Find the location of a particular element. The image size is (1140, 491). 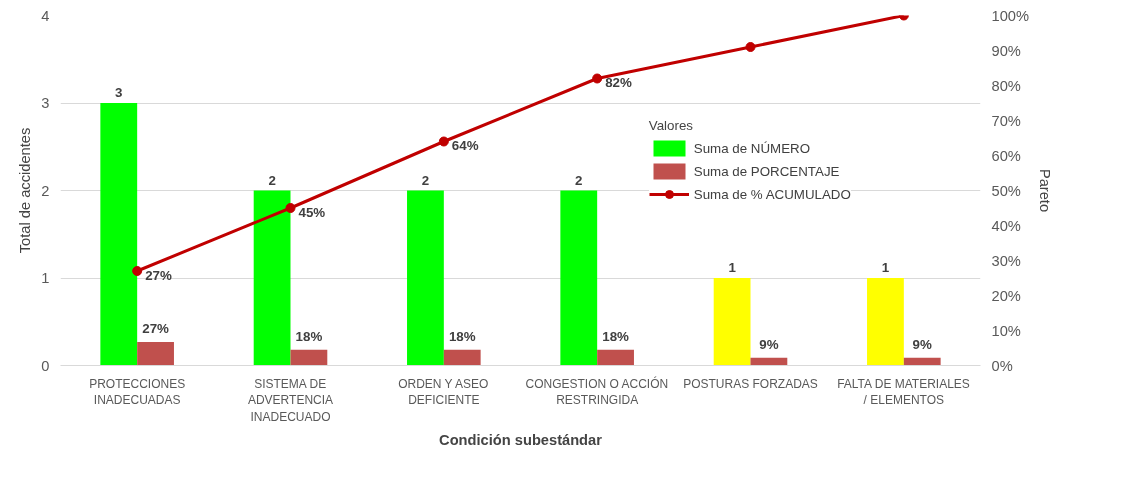

x-axis-title: Condición subestándar is located at coordinates (521, 440).